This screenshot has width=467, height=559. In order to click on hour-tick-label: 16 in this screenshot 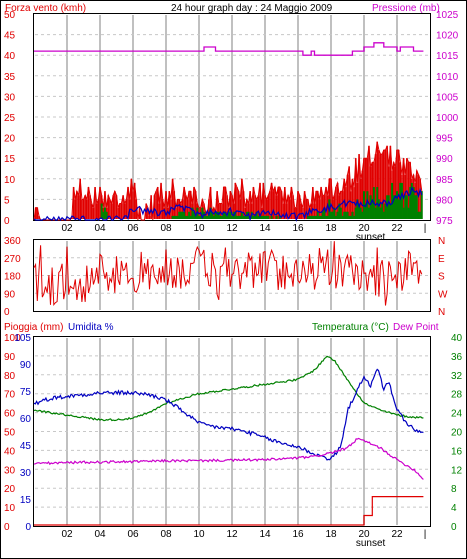, I will do `click(298, 228)`.